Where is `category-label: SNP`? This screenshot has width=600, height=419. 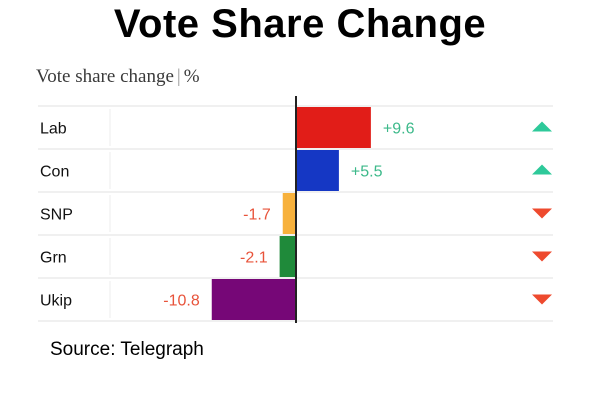 category-label: SNP is located at coordinates (56, 215).